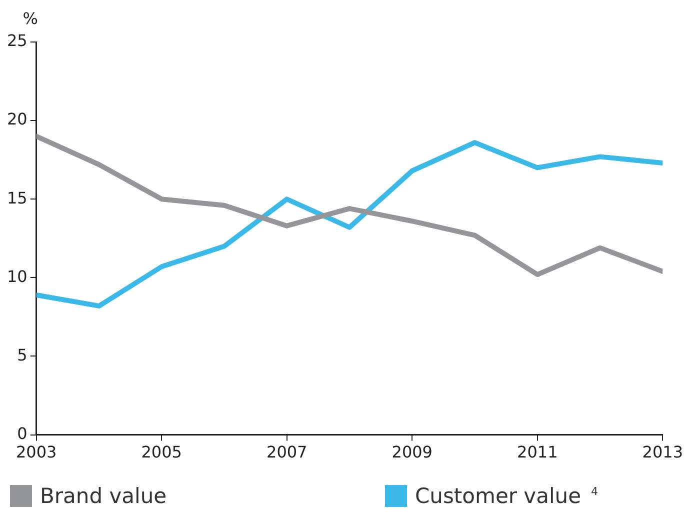 Image resolution: width=686 pixels, height=517 pixels. What do you see at coordinates (17, 119) in the screenshot?
I see `y-tick-label: 20` at bounding box center [17, 119].